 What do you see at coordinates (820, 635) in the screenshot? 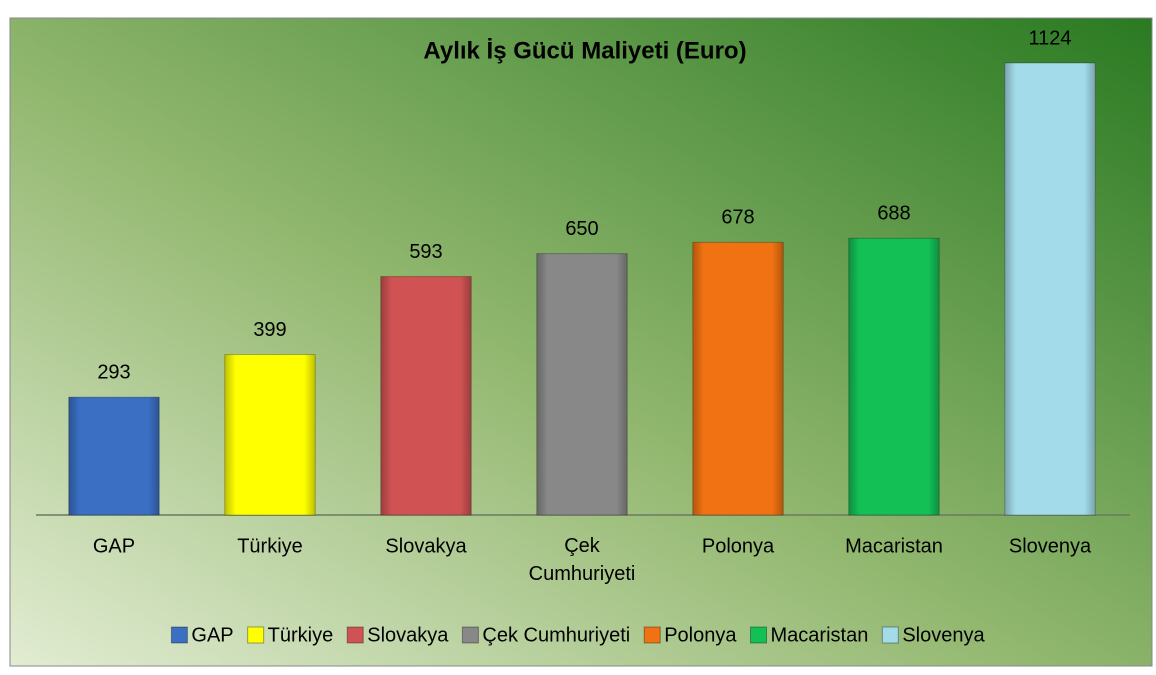
I see `legend-label: Macaristan` at bounding box center [820, 635].